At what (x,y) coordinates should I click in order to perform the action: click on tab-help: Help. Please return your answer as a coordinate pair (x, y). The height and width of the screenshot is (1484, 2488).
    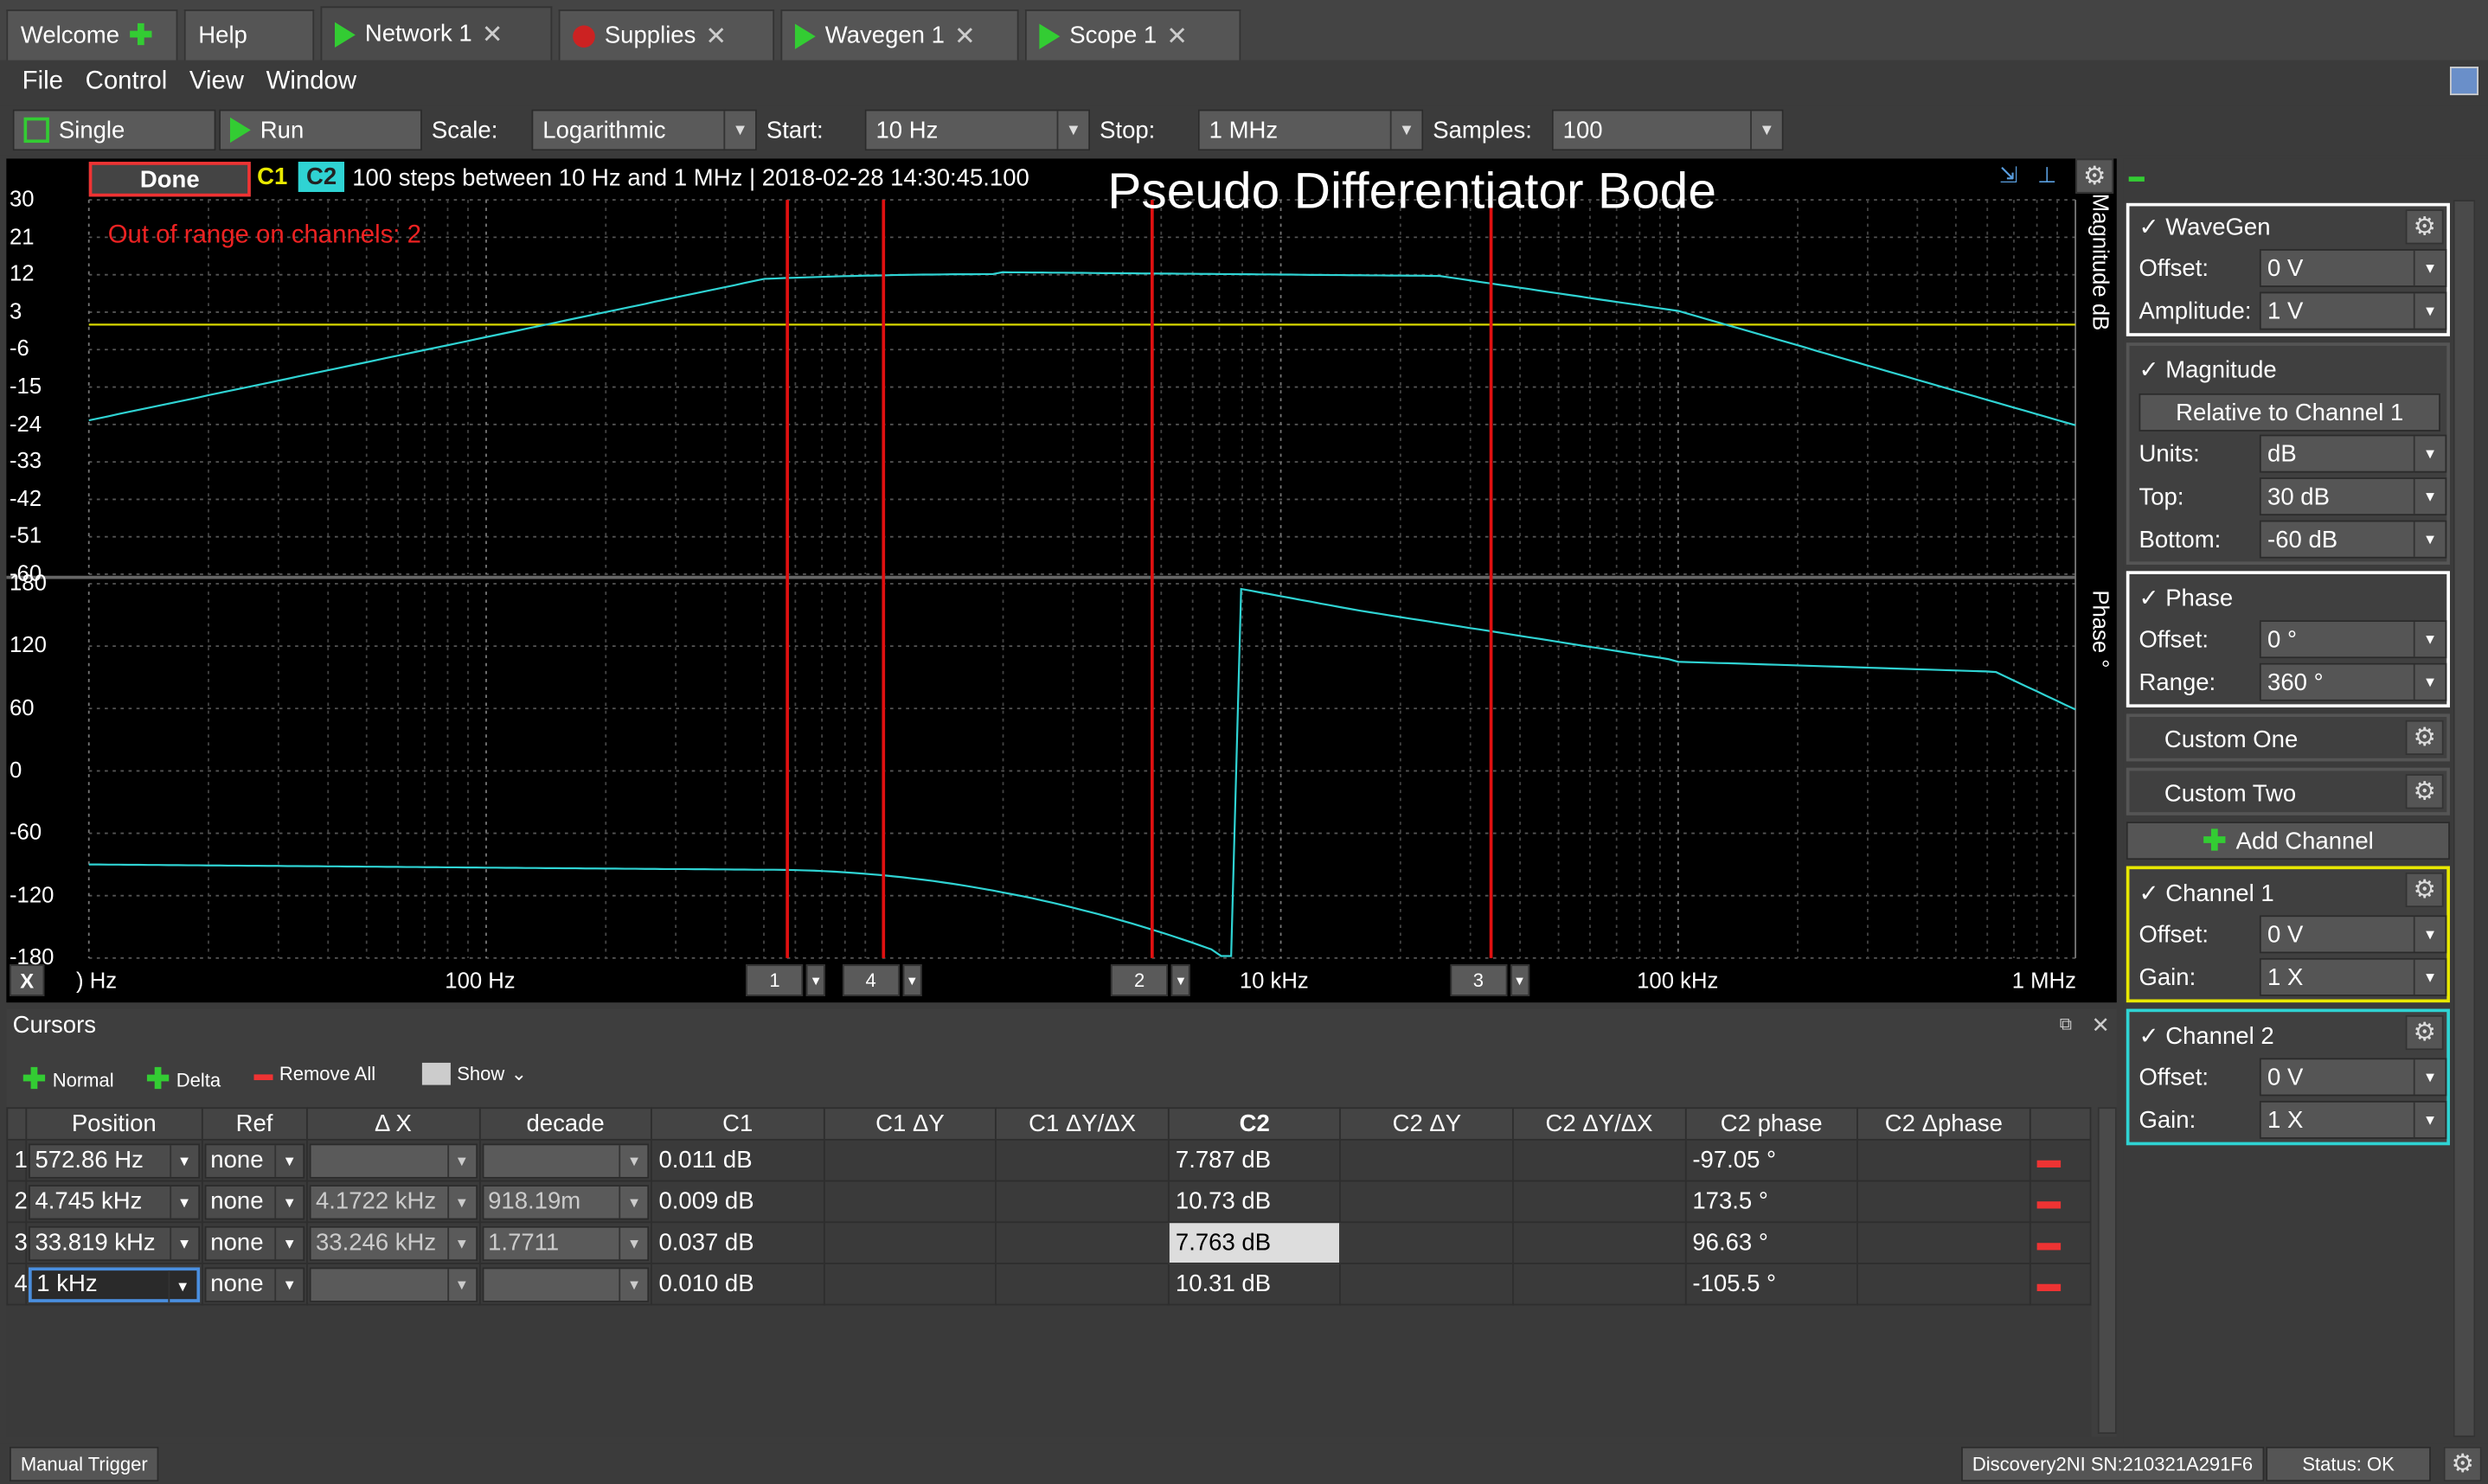
    Looking at the image, I should click on (249, 36).